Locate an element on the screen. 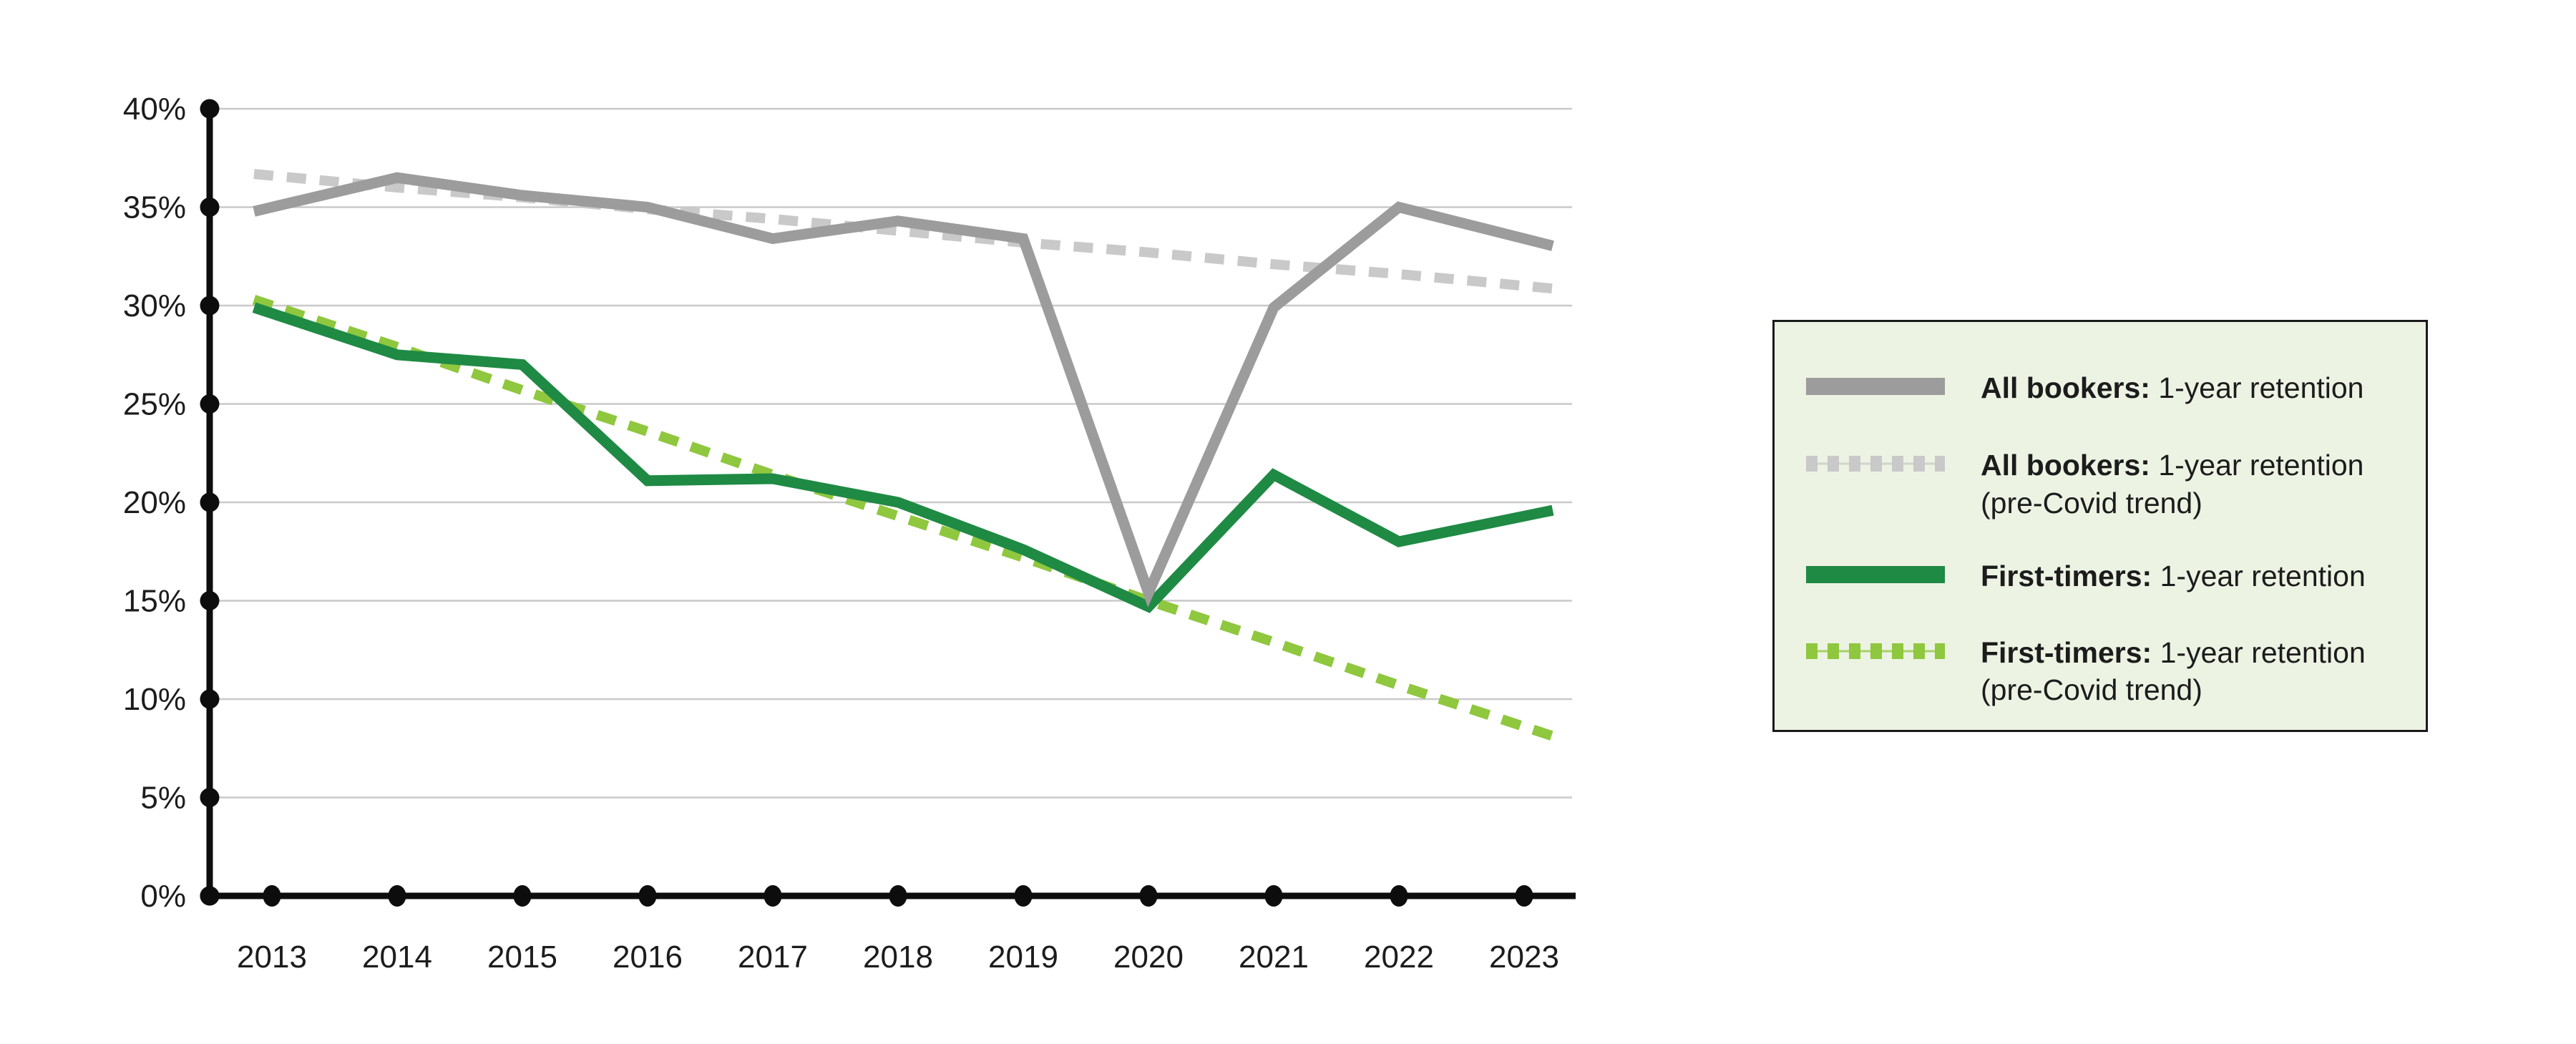 This screenshot has width=2576, height=1044. y-tick-label: 5% is located at coordinates (163, 798).